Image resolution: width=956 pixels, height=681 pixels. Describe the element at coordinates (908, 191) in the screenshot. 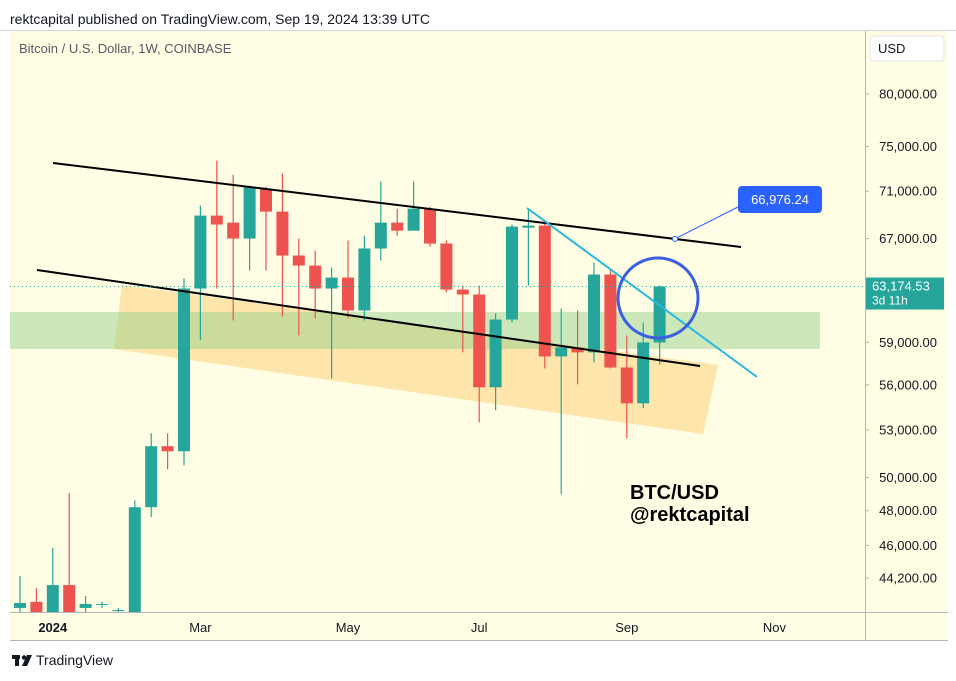

I see `y-tick-label: 71,000.00` at that location.